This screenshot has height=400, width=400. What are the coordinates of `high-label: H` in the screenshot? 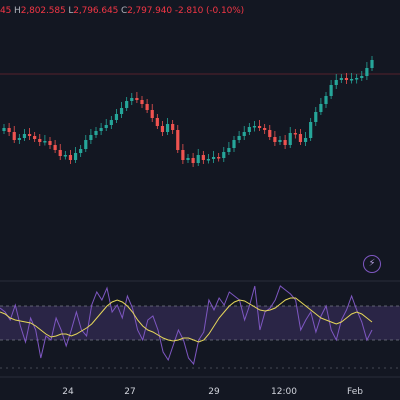 It's located at (17, 11).